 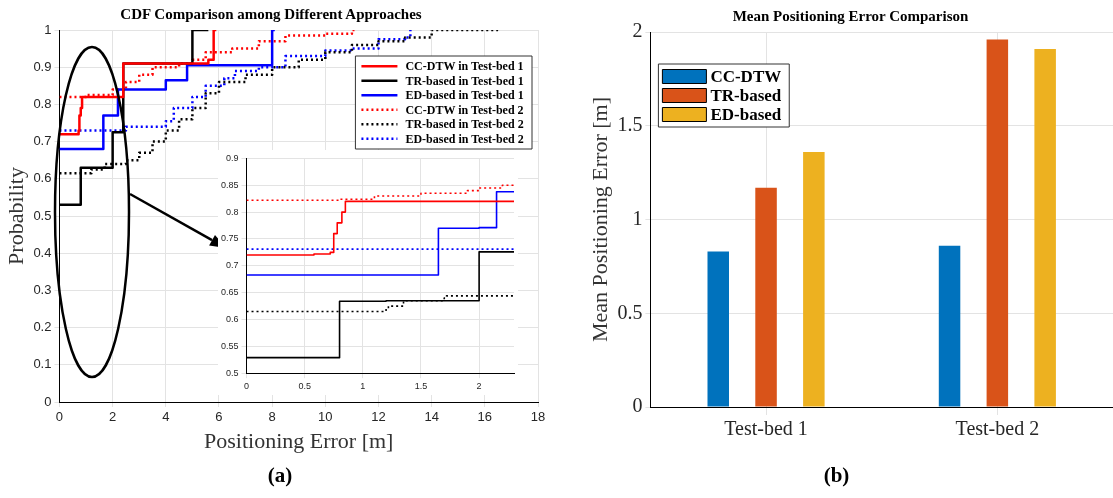 I want to click on x-tick-label: 1, so click(x=363, y=386).